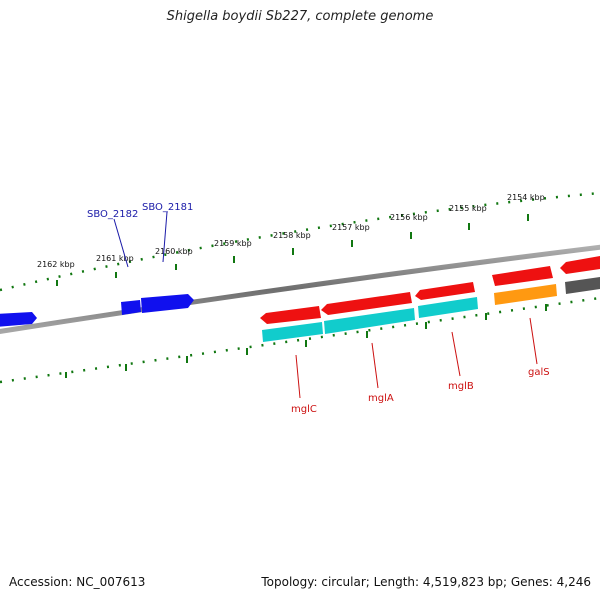  I want to click on accession-label: Accession: NC_007613, so click(77, 582).